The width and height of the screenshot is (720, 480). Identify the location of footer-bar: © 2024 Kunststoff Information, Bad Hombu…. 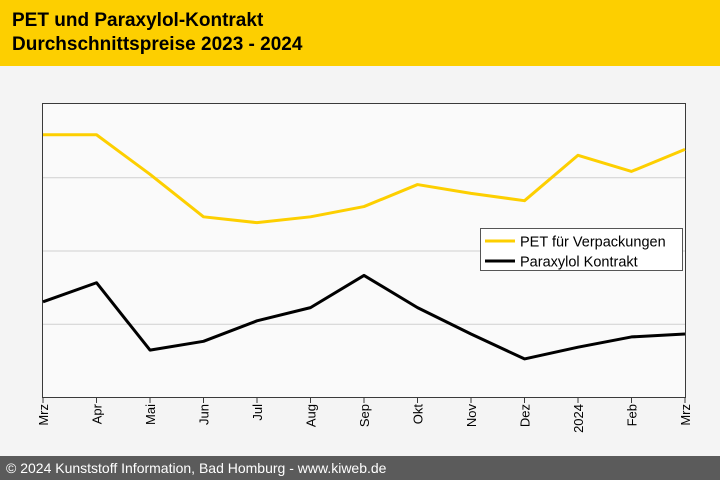
(360, 468).